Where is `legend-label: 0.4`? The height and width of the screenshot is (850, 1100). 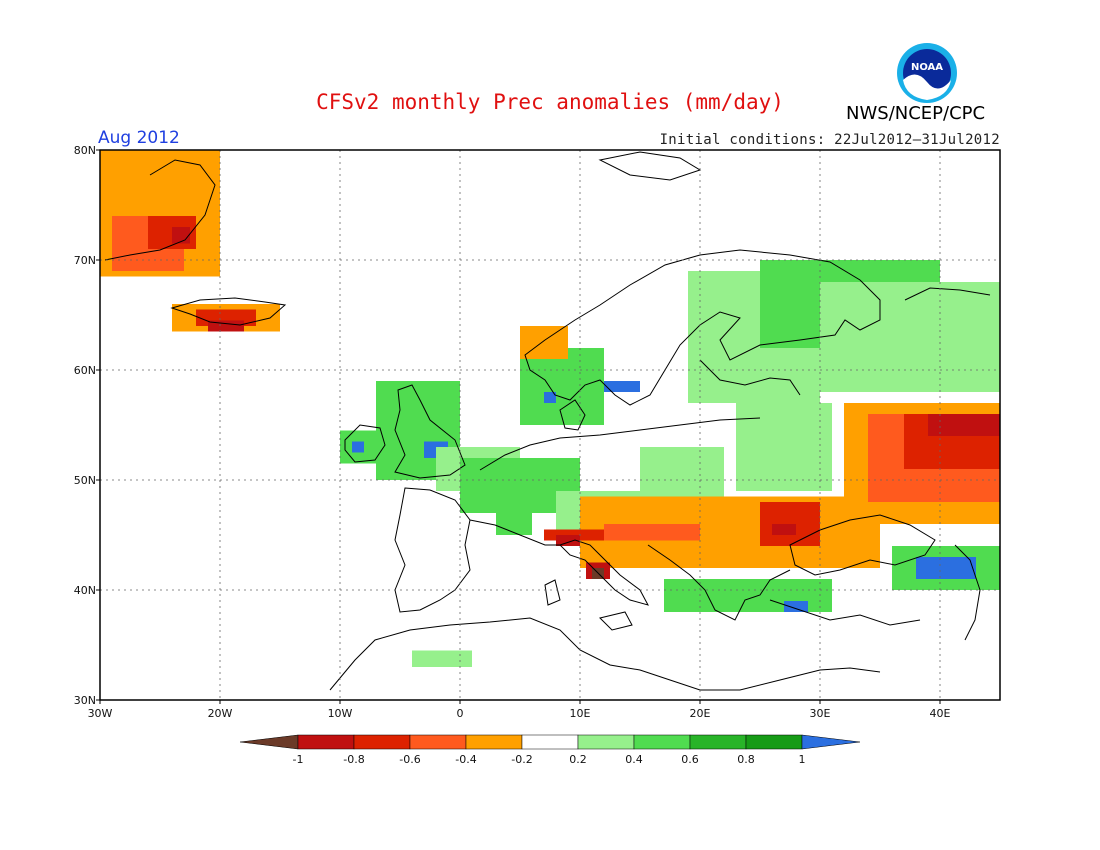 legend-label: 0.4 is located at coordinates (634, 759).